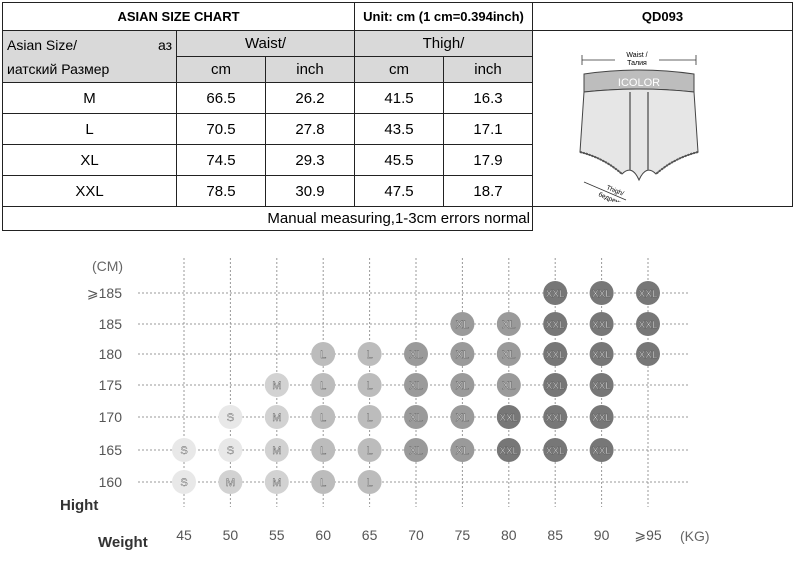  Describe the element at coordinates (89, 160) in the screenshot. I see `size-cell: XL` at that location.